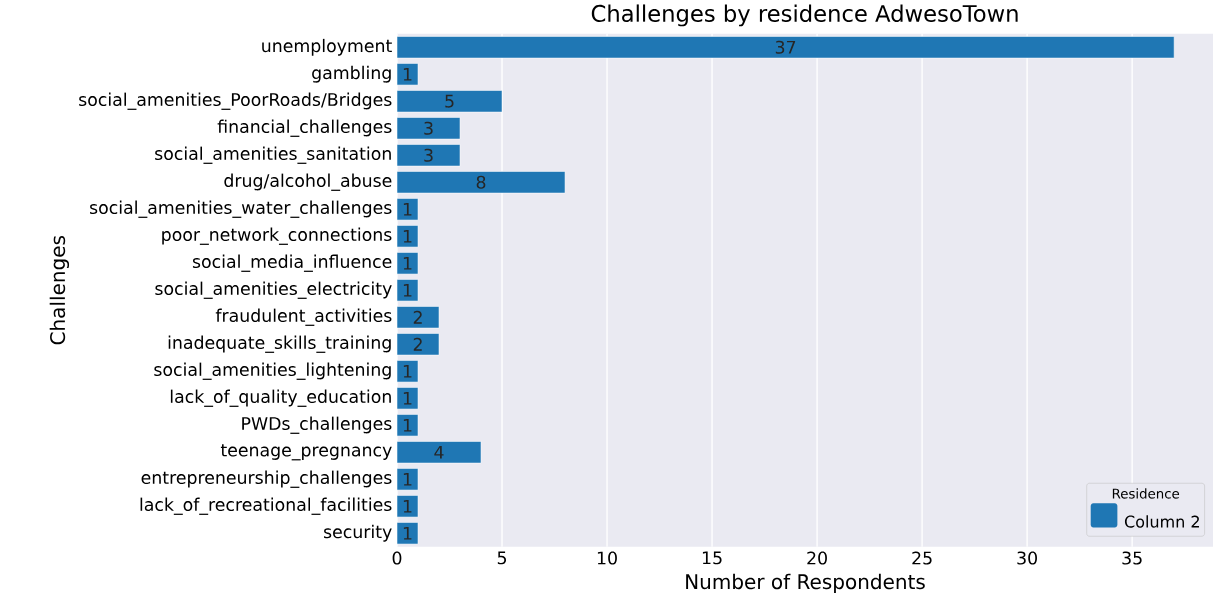  I want to click on y-tick-label: social_amenities_electricity, so click(273, 290).